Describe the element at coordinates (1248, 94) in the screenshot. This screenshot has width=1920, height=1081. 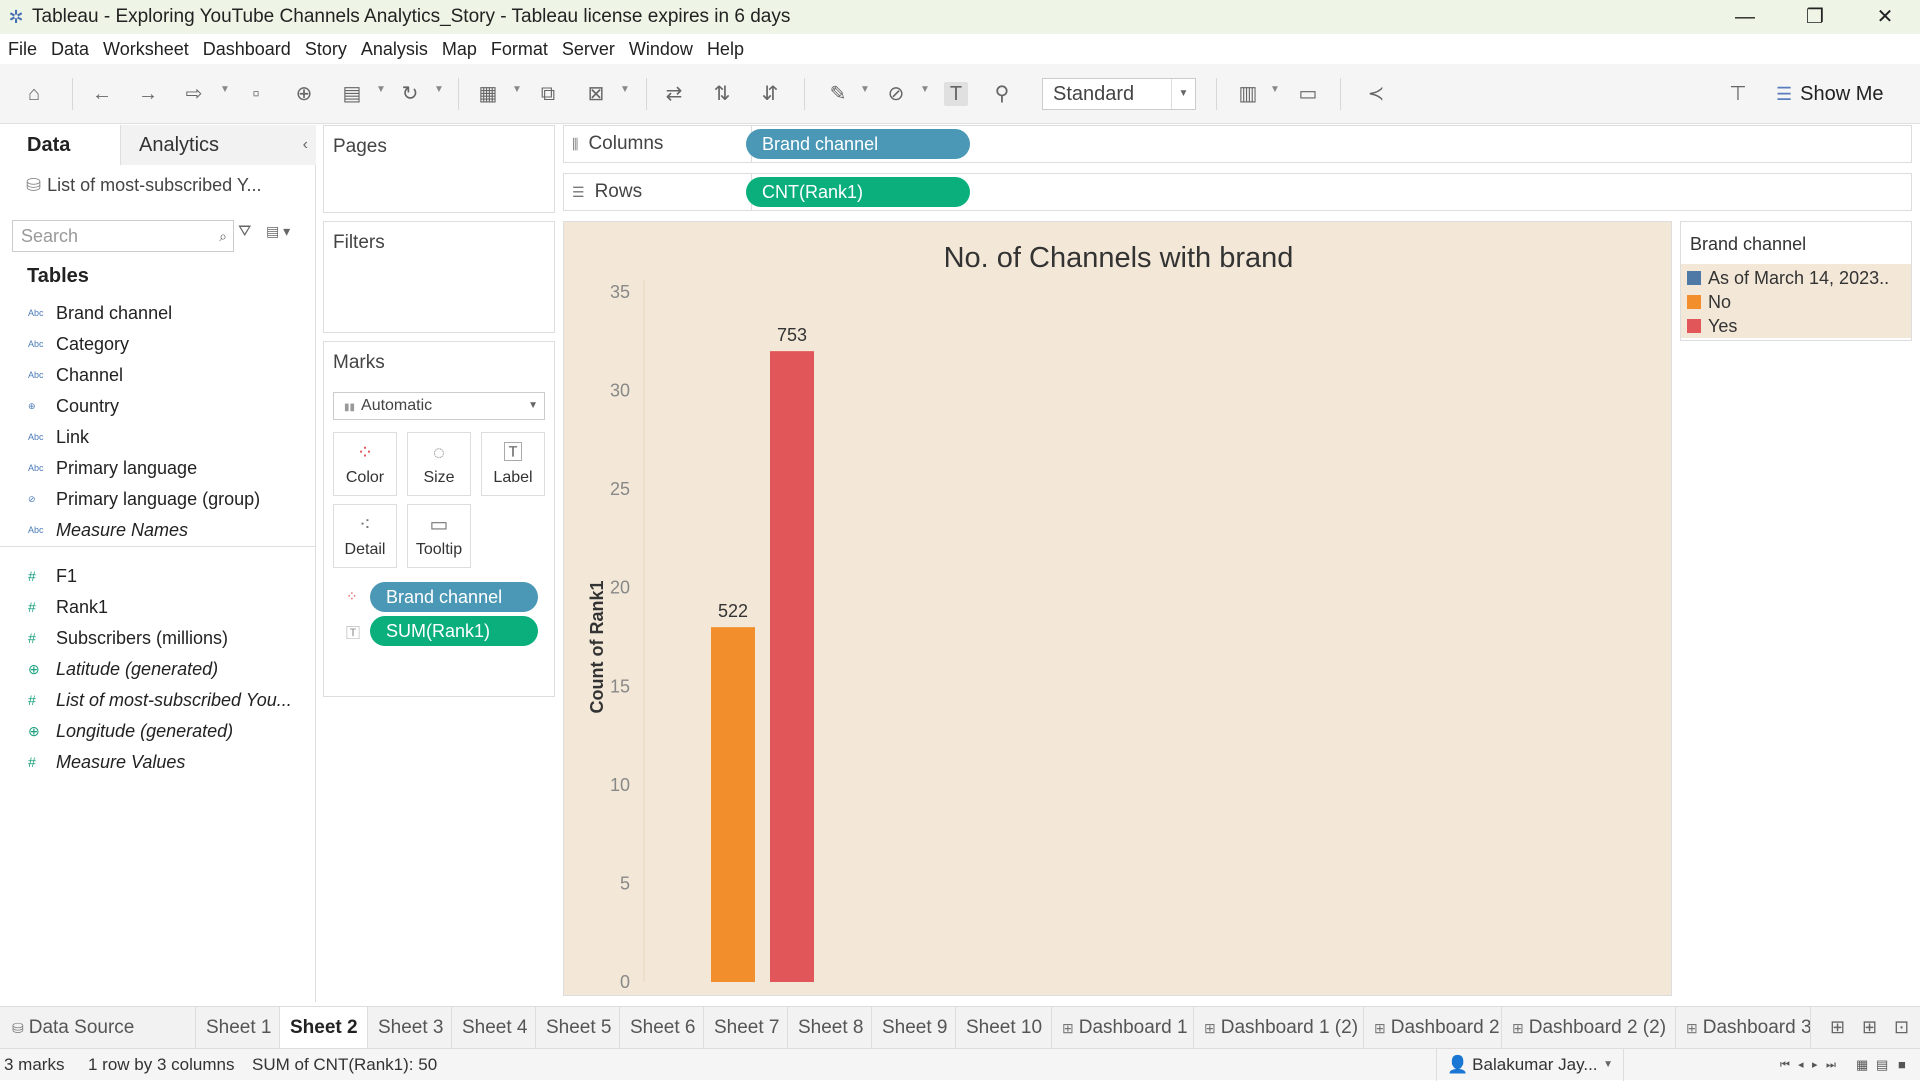
I see `cards-icon: ▥` at that location.